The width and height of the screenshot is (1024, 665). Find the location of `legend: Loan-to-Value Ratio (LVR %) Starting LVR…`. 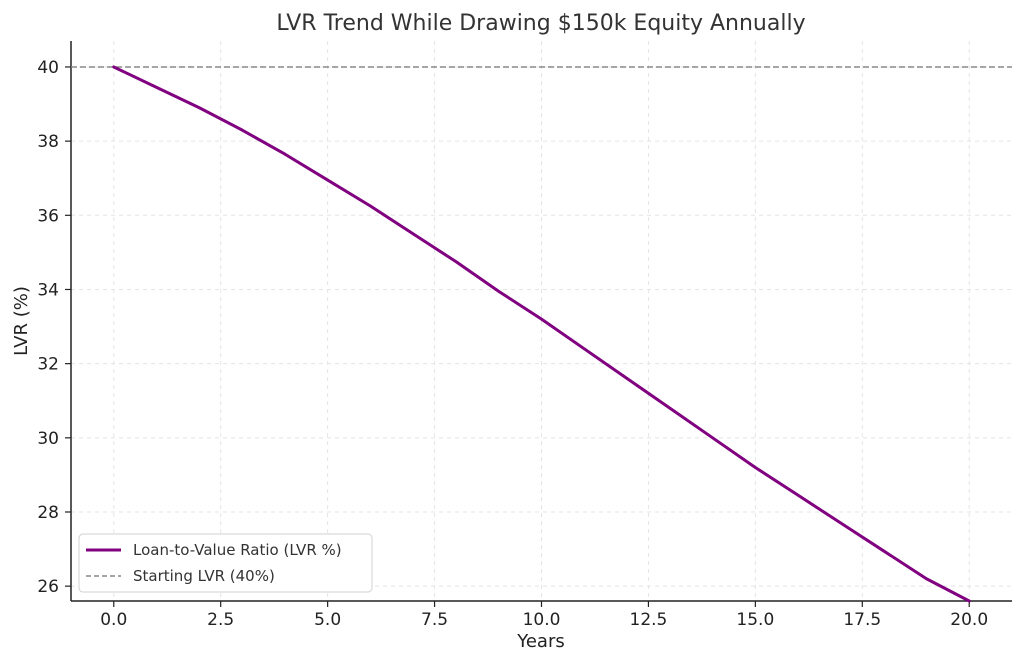

legend: Loan-to-Value Ratio (LVR %) Starting LVR… is located at coordinates (225, 563).